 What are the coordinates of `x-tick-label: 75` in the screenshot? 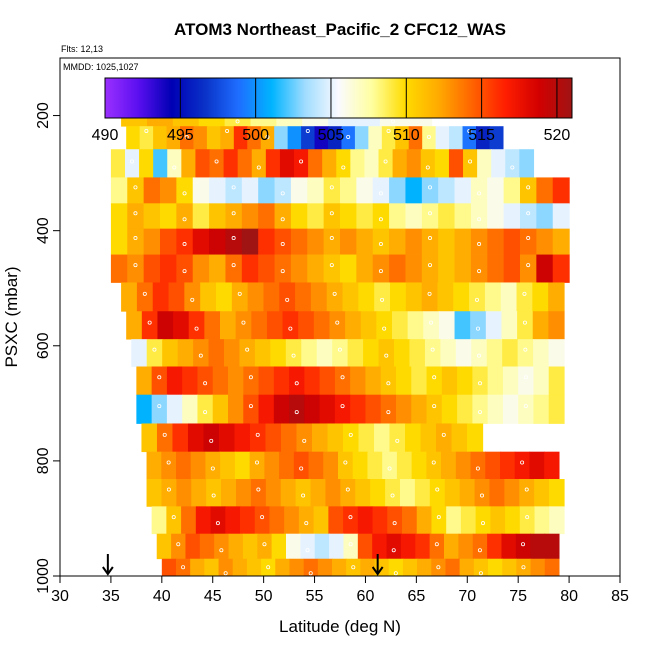 It's located at (518, 596).